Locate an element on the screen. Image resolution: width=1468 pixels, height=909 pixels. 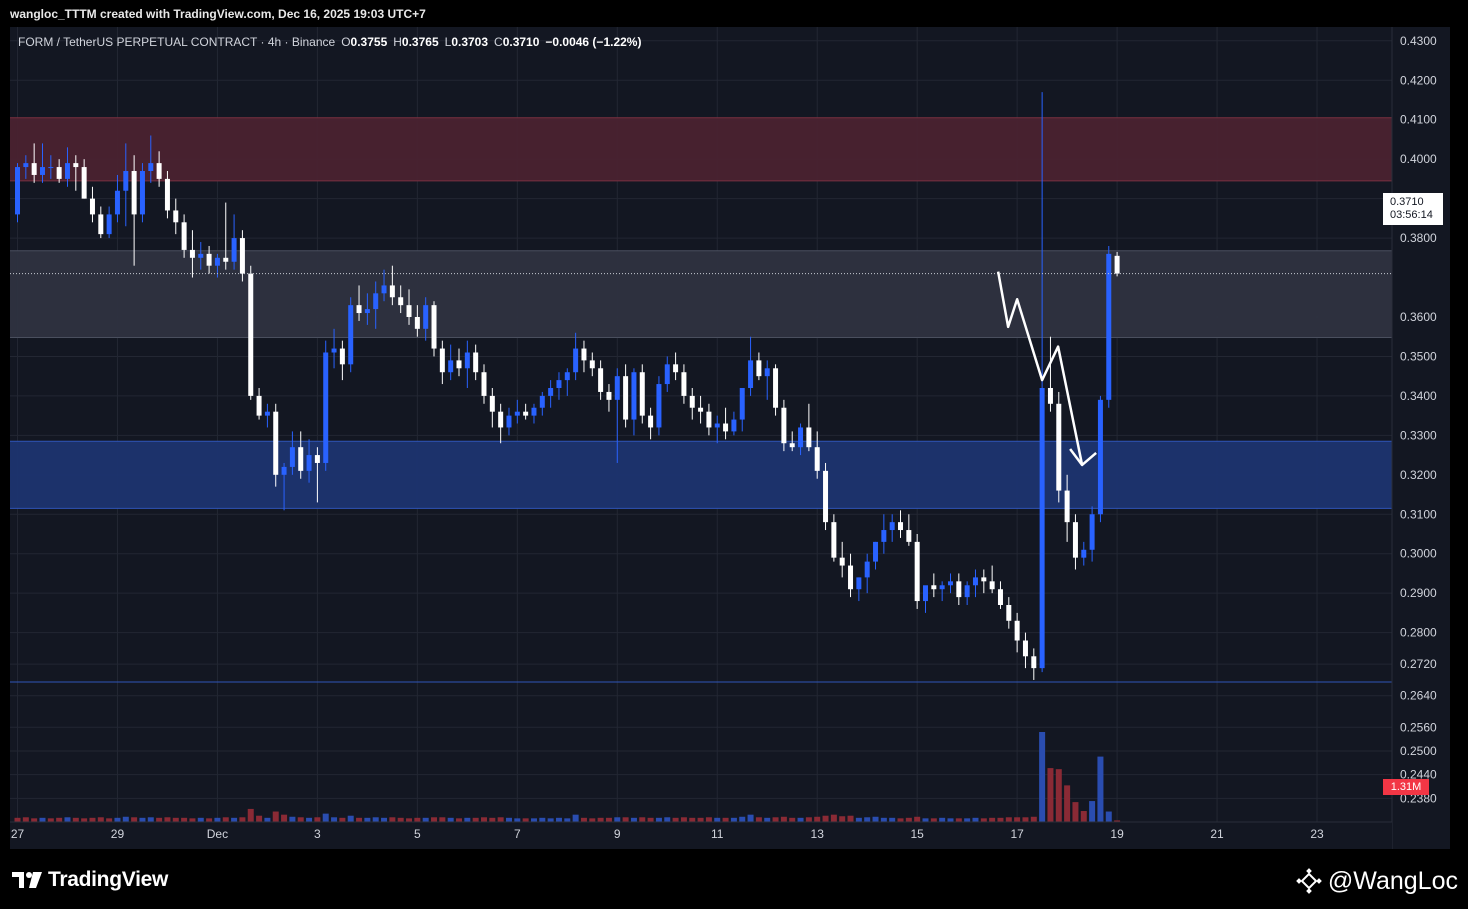
support-zone is located at coordinates (701, 475).